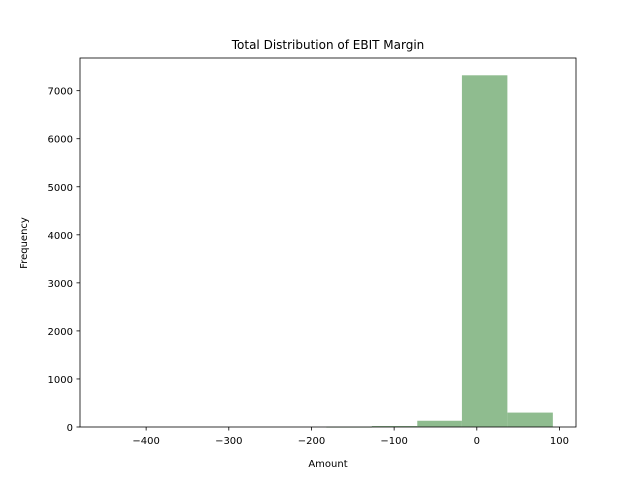 The image size is (640, 480). What do you see at coordinates (145, 441) in the screenshot?
I see `x-tick-label-0: −400` at bounding box center [145, 441].